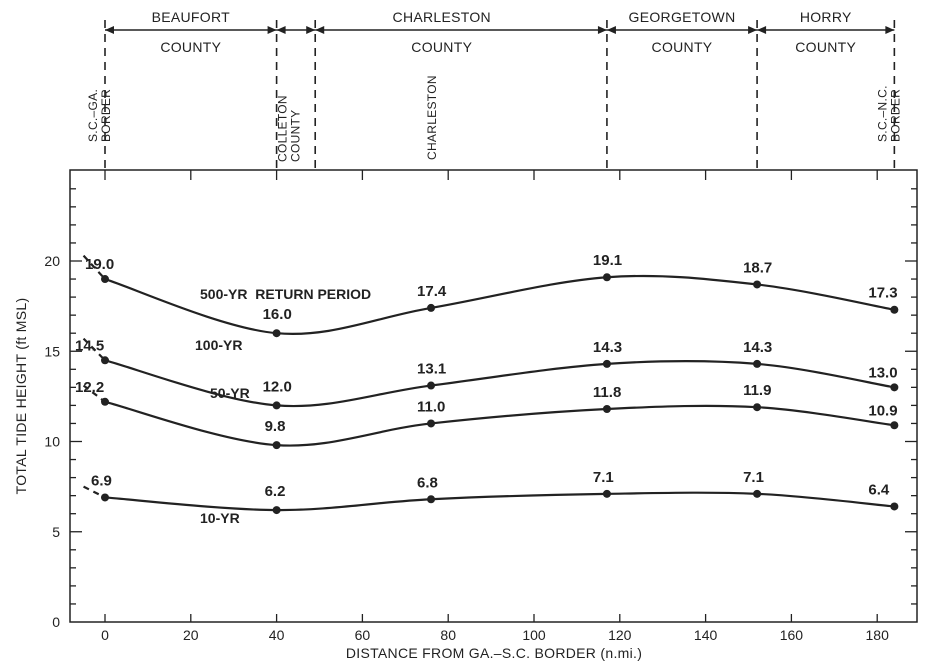 Image resolution: width=925 pixels, height=672 pixels. I want to click on data-label: 12.2, so click(89, 387).